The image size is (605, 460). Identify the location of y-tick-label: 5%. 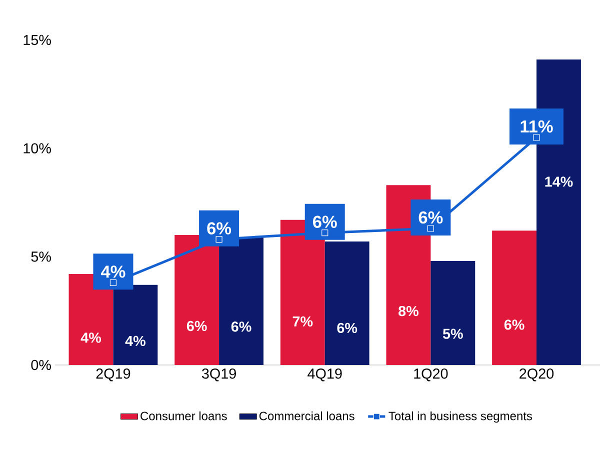
(41, 257).